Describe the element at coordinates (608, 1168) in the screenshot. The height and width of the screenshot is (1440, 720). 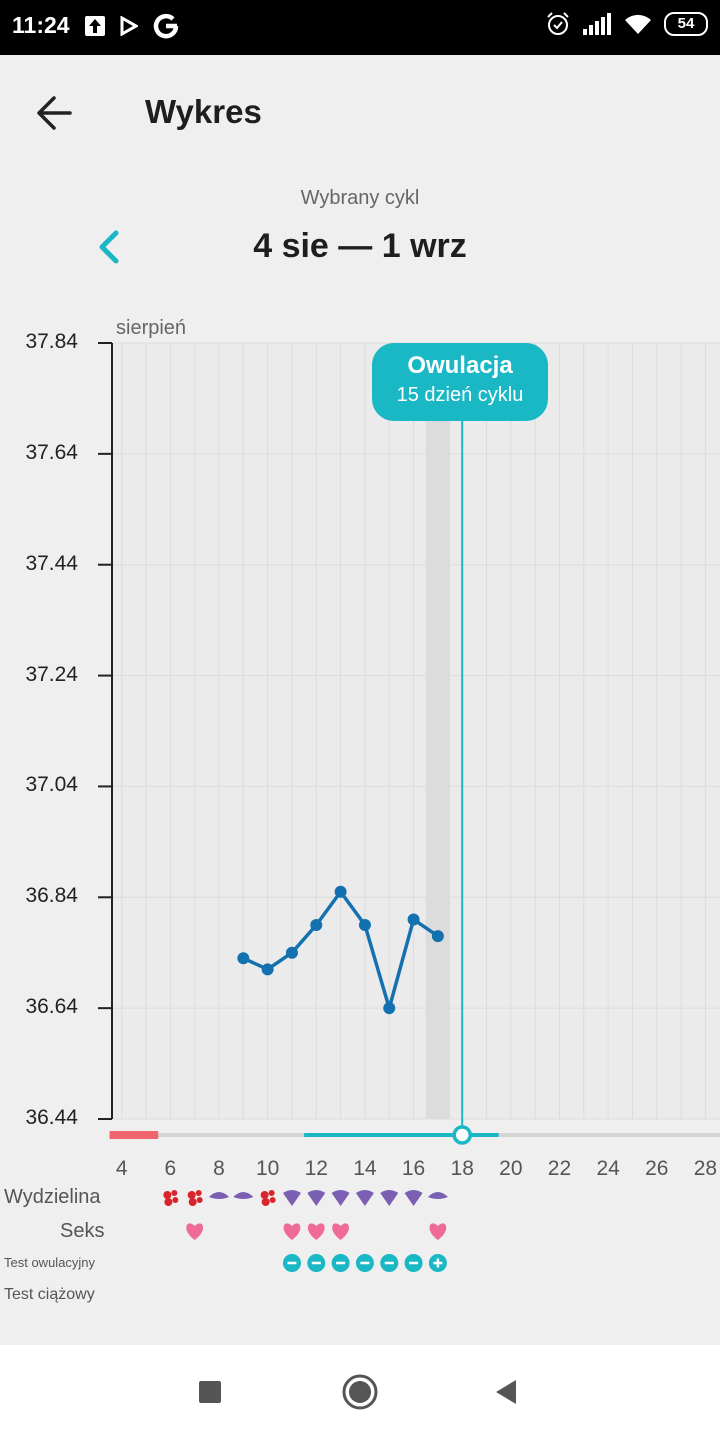
I see `x-tick-label: 24` at that location.